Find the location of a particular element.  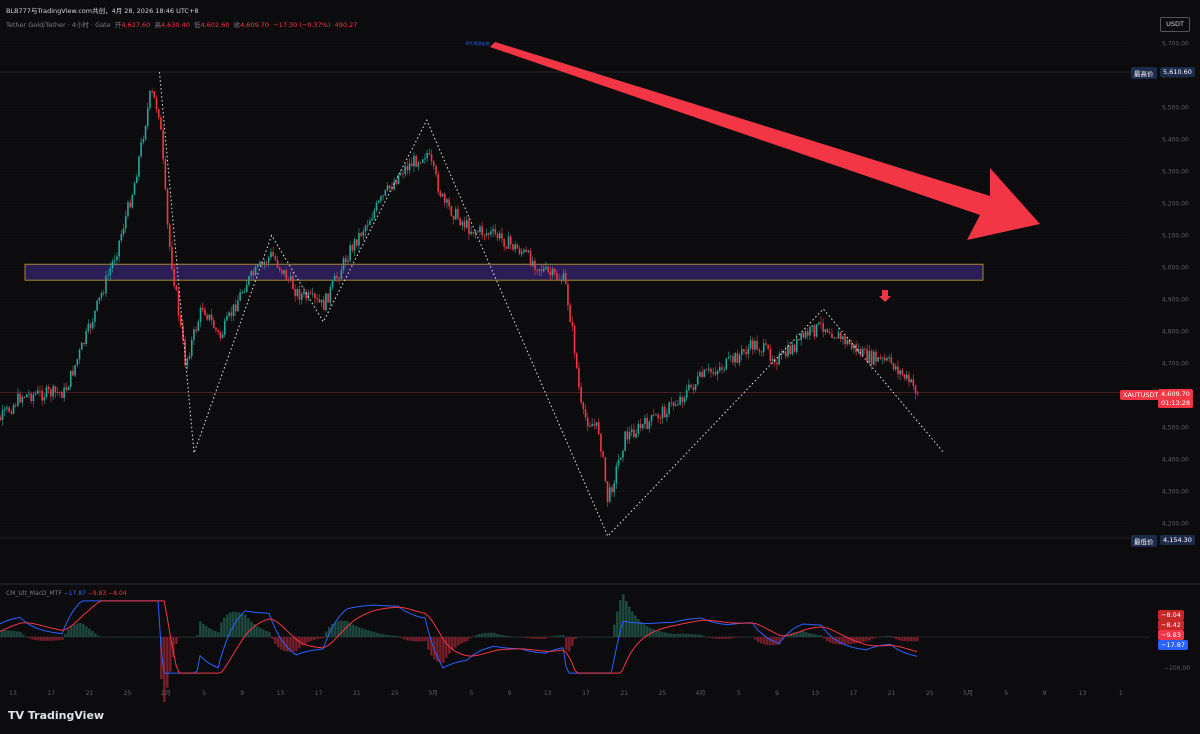

currency-selector-button: USDT is located at coordinates (1175, 24).